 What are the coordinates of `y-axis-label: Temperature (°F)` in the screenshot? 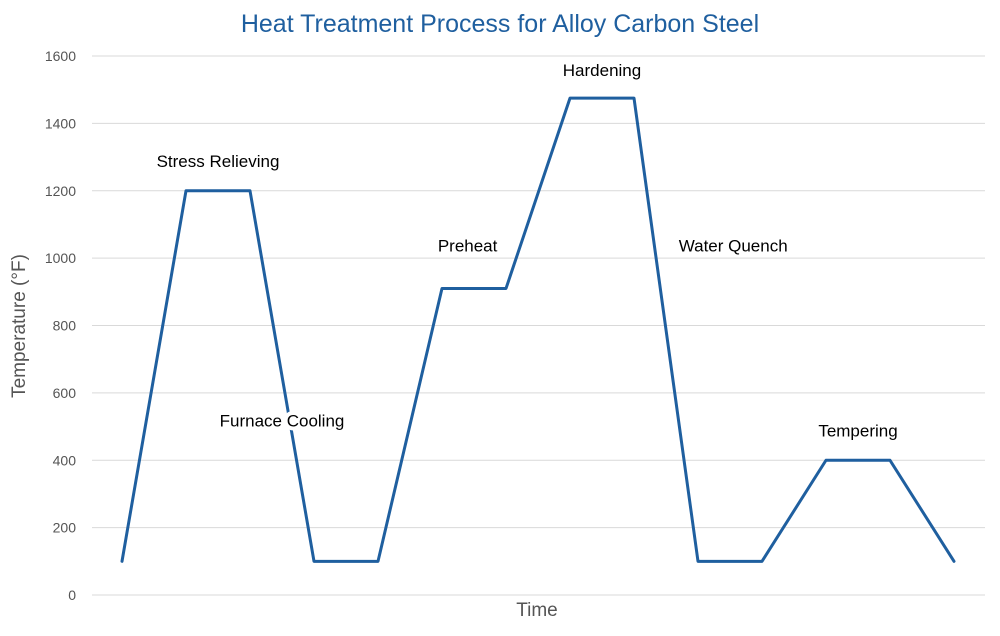 It's located at (19, 326).